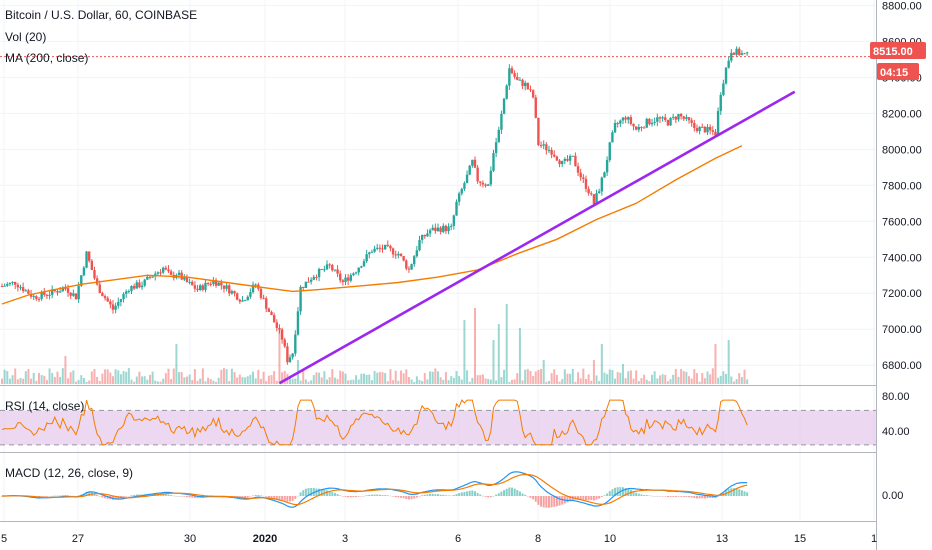 The width and height of the screenshot is (932, 550). I want to click on macd-legend: MACD (12, 26, close, 9), so click(69, 473).